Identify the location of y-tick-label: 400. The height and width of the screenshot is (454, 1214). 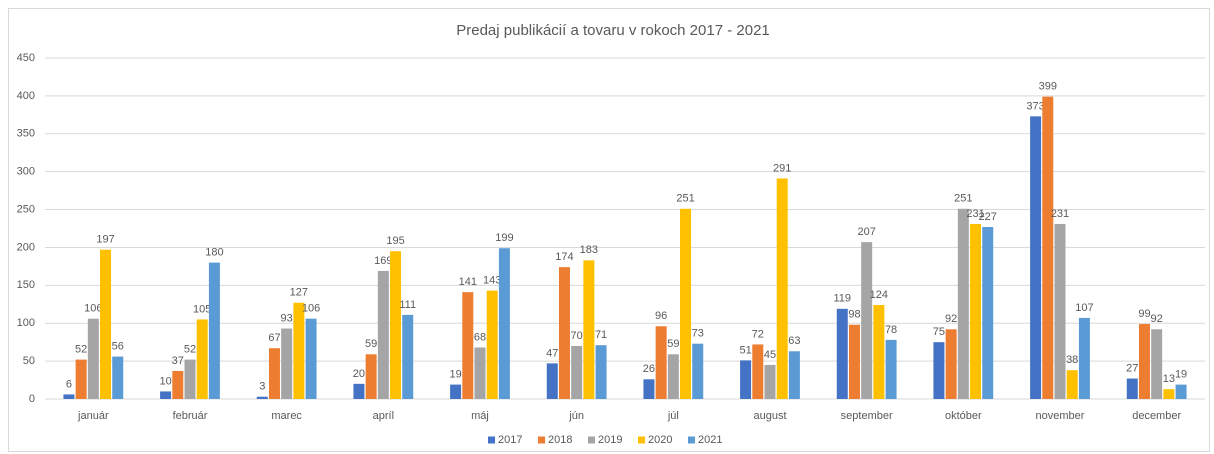
(26, 96).